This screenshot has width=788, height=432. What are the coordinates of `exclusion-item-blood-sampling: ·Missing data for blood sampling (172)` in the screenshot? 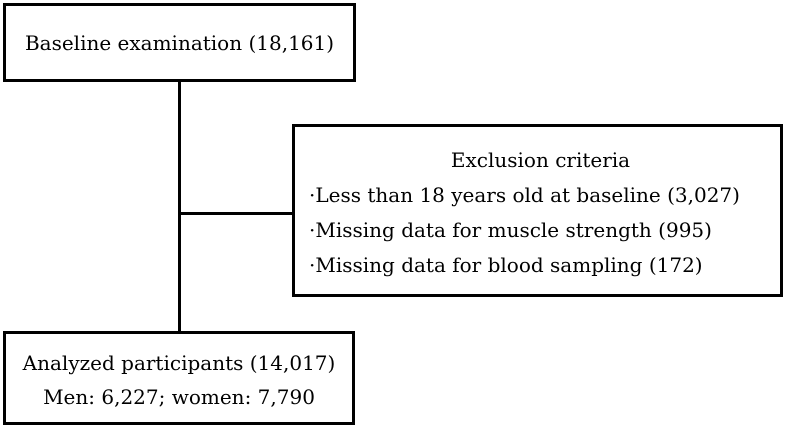 It's located at (506, 265).